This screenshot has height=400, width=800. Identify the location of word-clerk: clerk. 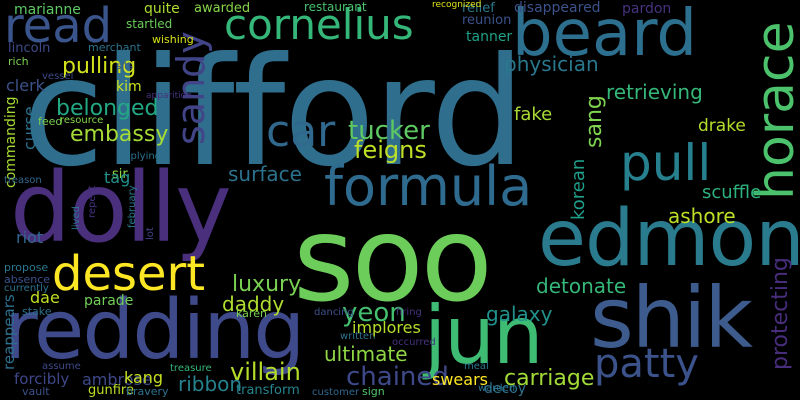
(25, 85).